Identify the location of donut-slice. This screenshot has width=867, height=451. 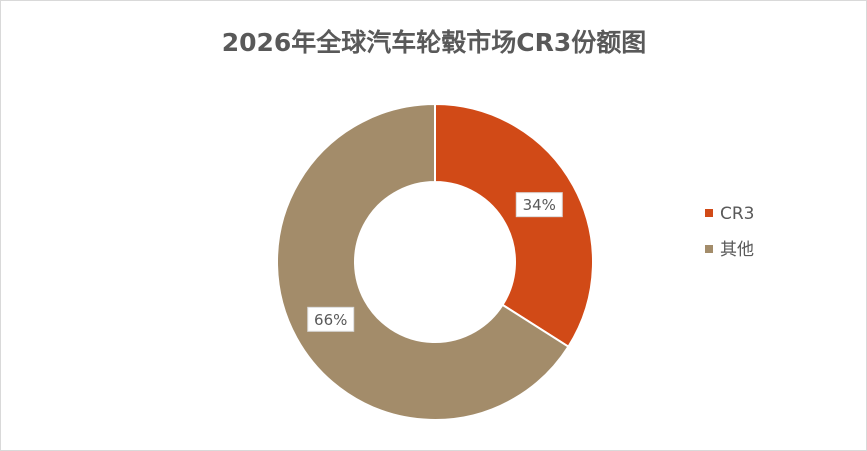
(514, 225).